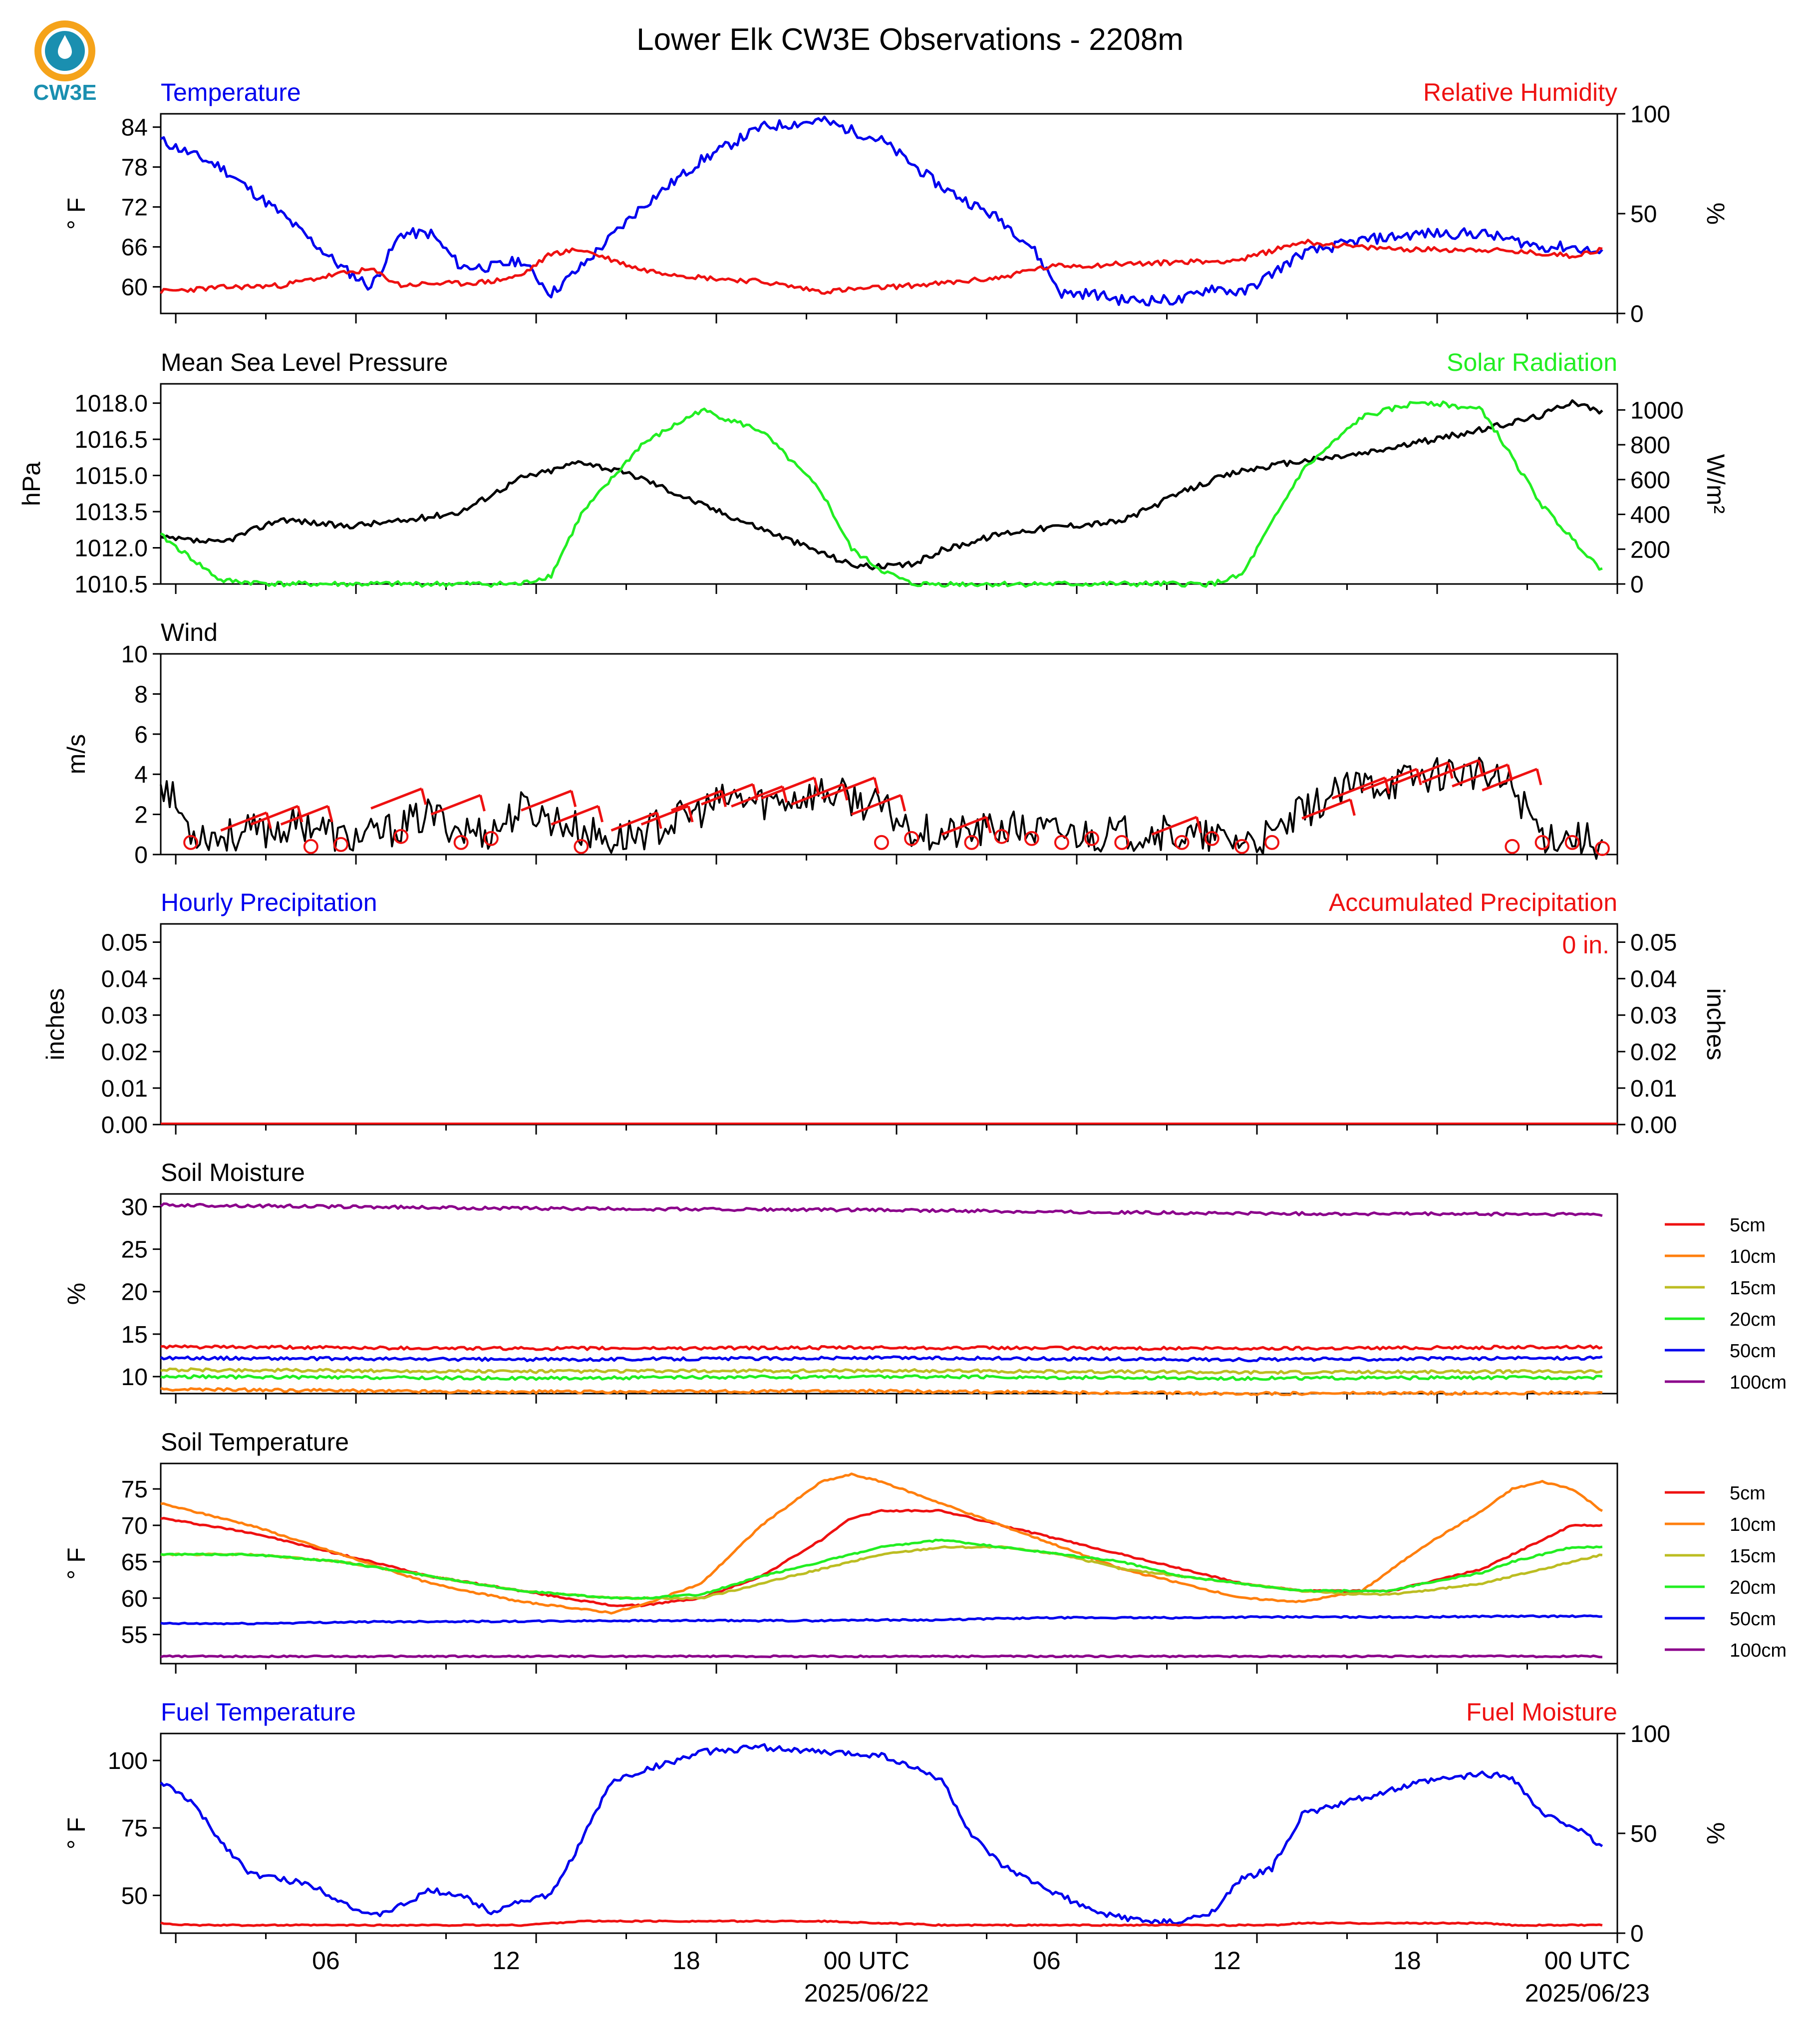  Describe the element at coordinates (1753, 1619) in the screenshot. I see `legend-label: 50cm` at that location.